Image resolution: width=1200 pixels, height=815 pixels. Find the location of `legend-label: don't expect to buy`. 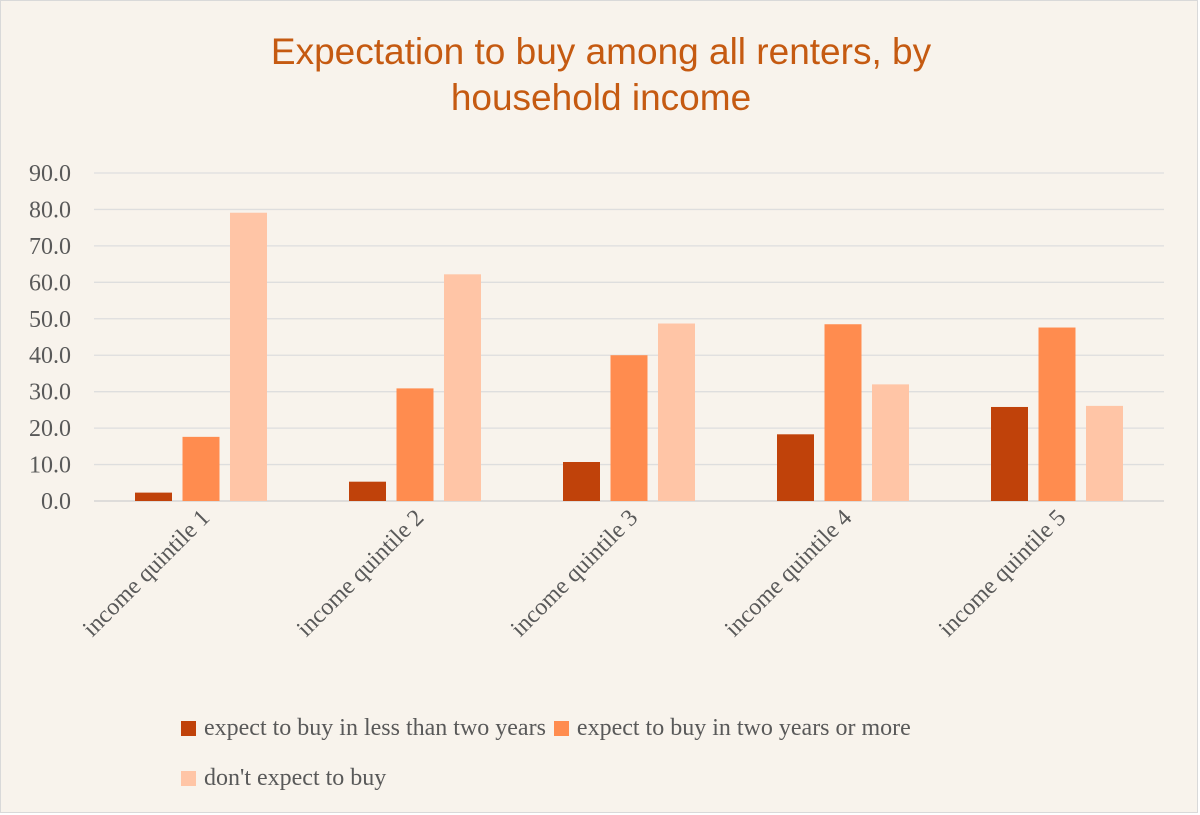

legend-label: don't expect to buy is located at coordinates (295, 777).